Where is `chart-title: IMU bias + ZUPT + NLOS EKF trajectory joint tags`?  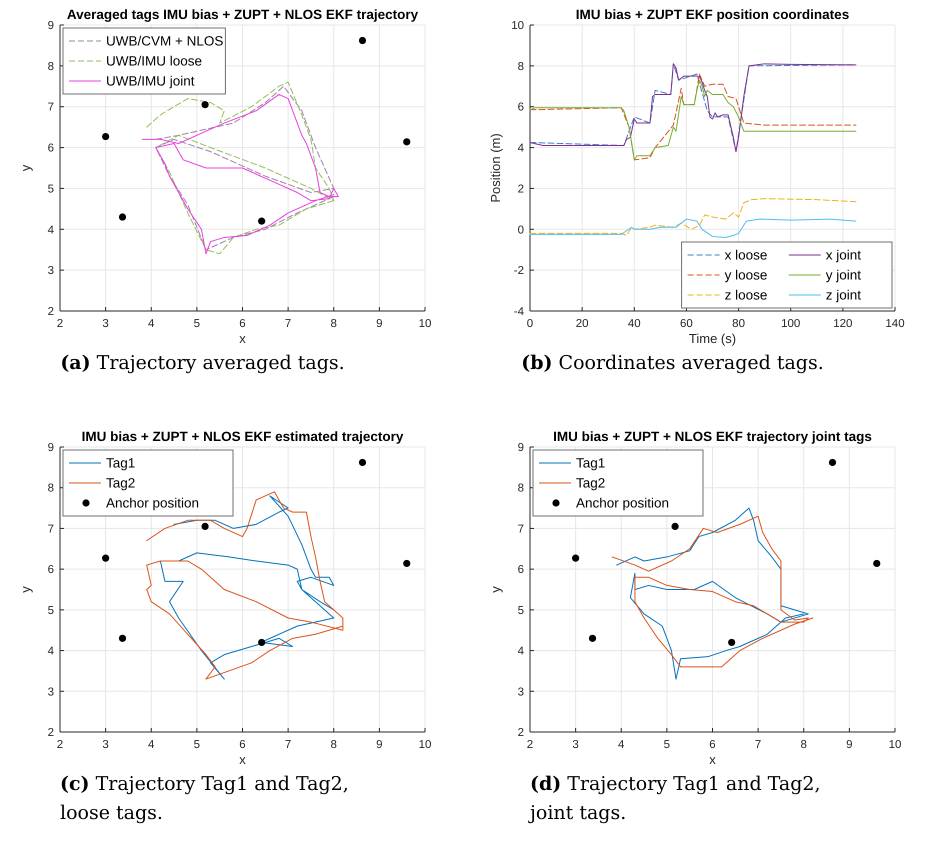 chart-title: IMU bias + ZUPT + NLOS EKF trajectory joint tags is located at coordinates (712, 436).